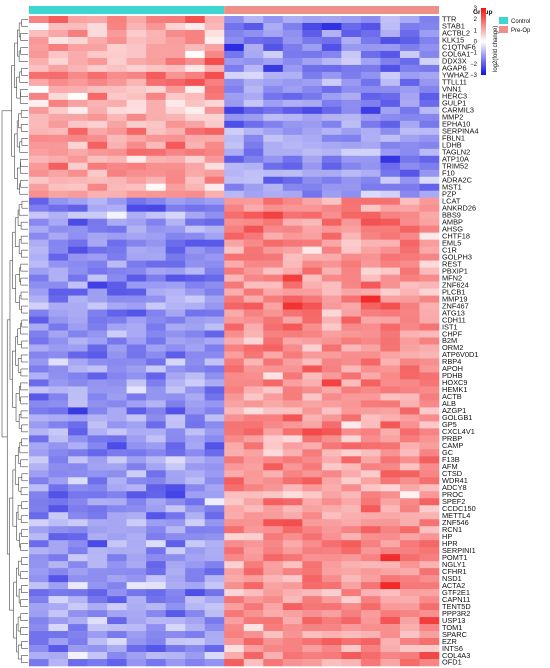  What do you see at coordinates (457, 179) in the screenshot?
I see `row-label-adra2c: ADRA2C` at bounding box center [457, 179].